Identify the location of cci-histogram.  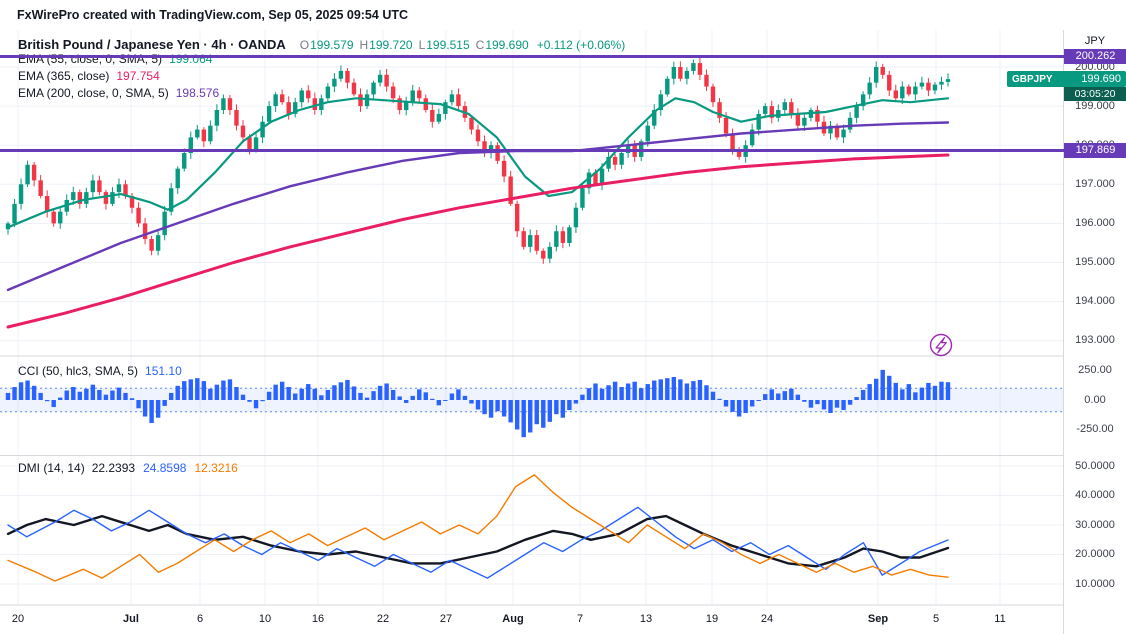
(478, 403).